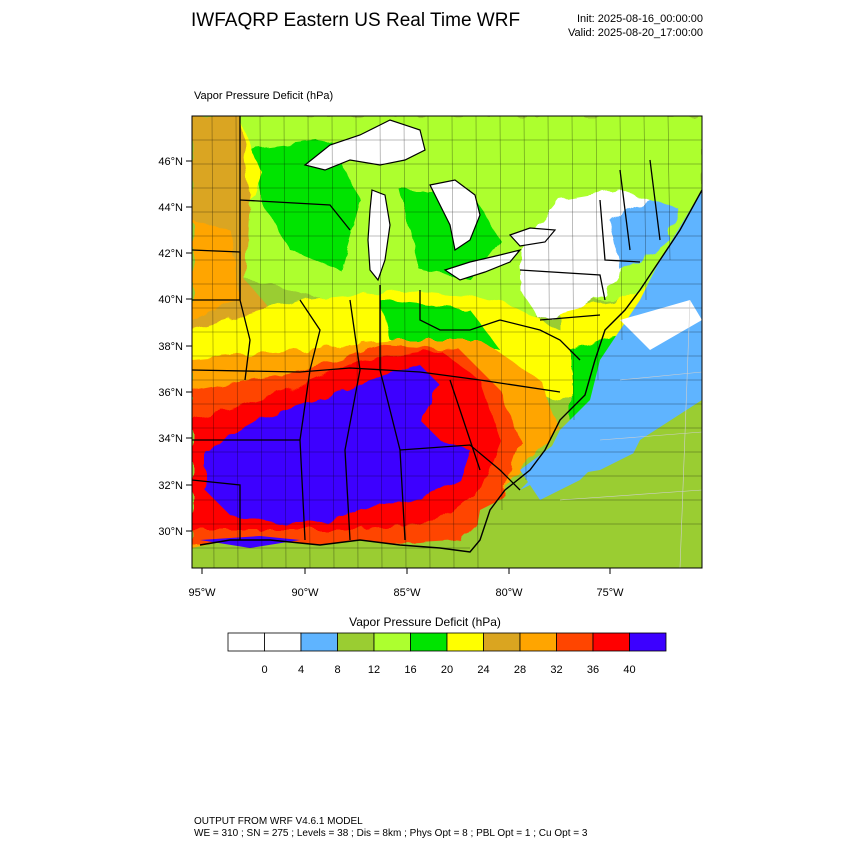 The width and height of the screenshot is (850, 850). I want to click on lat-label: 42°N, so click(170, 254).